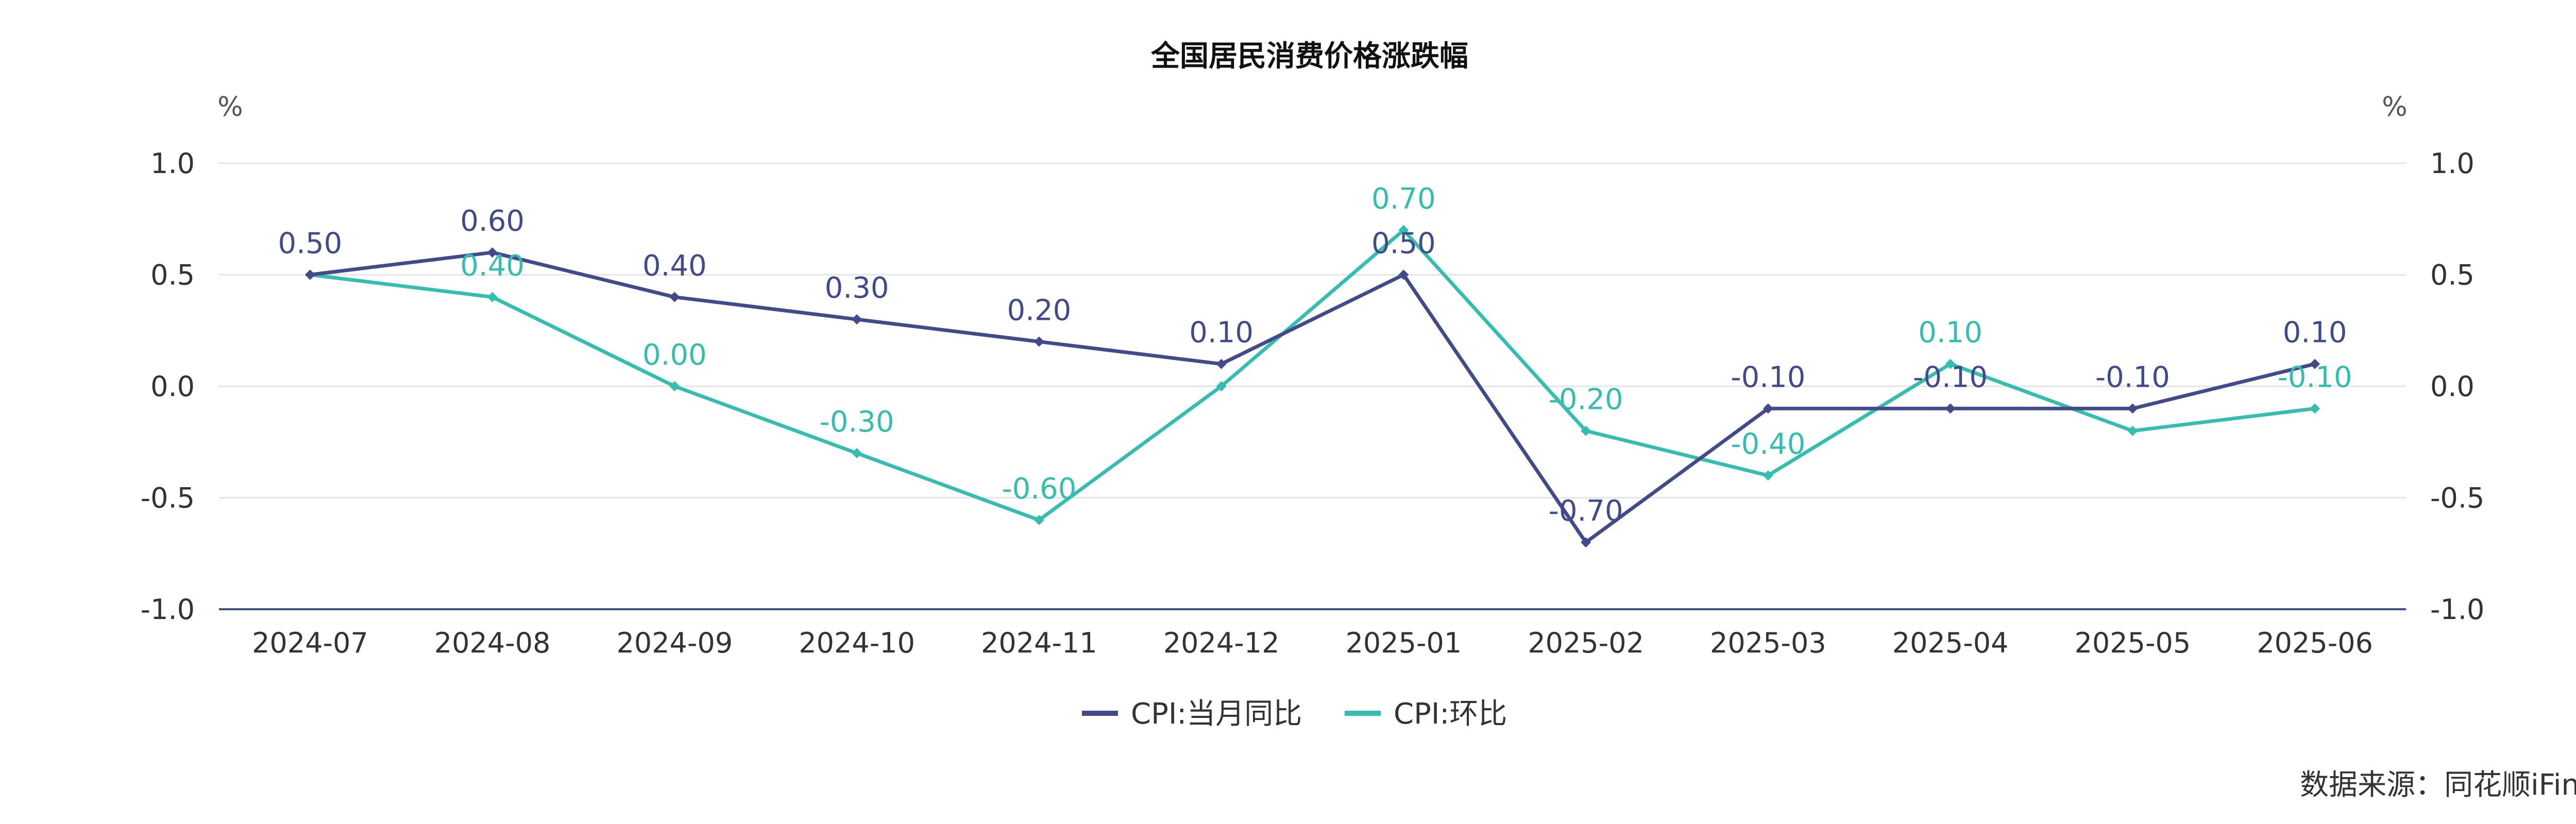  I want to click on x-tick-label: 2024-12, so click(1221, 643).